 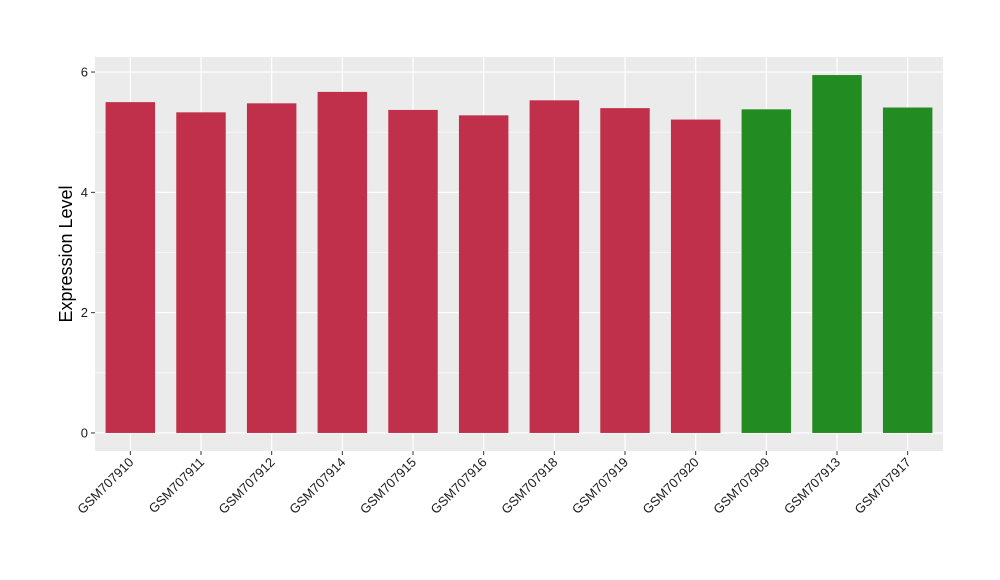 I want to click on bar-GSM707917, so click(x=907, y=270).